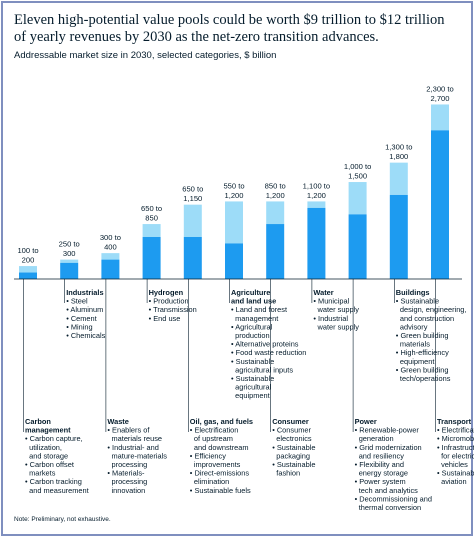 This screenshot has height=537, width=474. I want to click on category-item-0-1-1: markets, so click(40, 473).